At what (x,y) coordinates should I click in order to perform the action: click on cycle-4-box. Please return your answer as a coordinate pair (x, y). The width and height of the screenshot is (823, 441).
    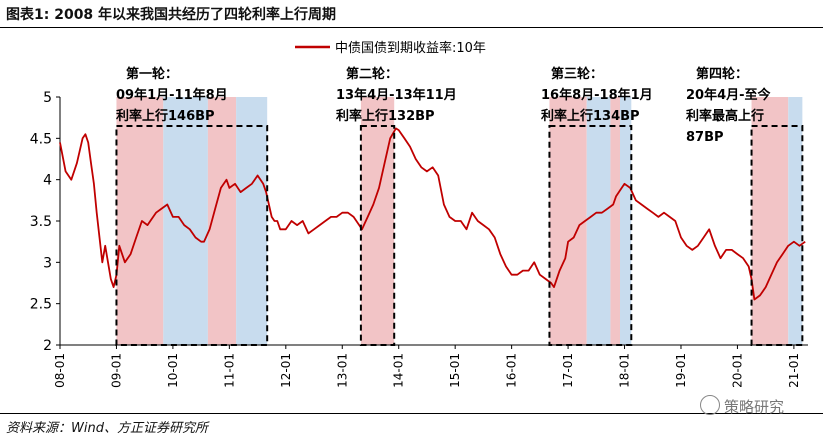
    Looking at the image, I should click on (777, 235).